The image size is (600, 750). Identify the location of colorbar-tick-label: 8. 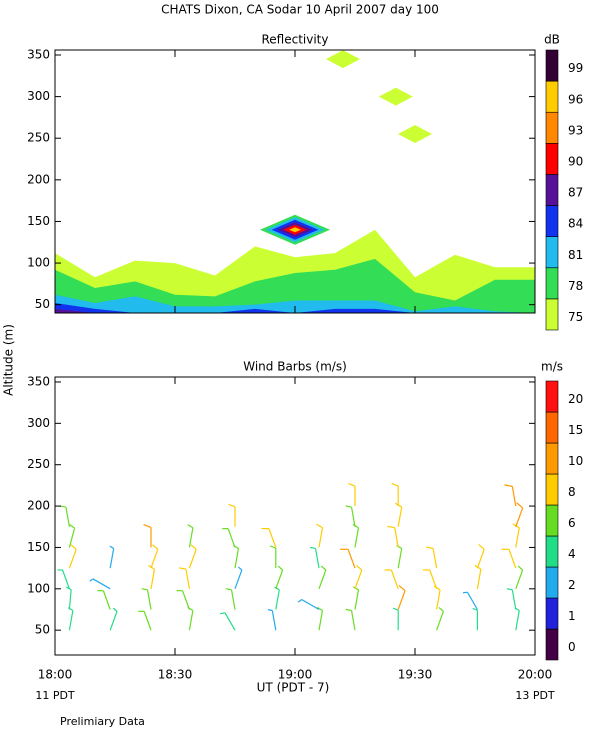
(572, 492).